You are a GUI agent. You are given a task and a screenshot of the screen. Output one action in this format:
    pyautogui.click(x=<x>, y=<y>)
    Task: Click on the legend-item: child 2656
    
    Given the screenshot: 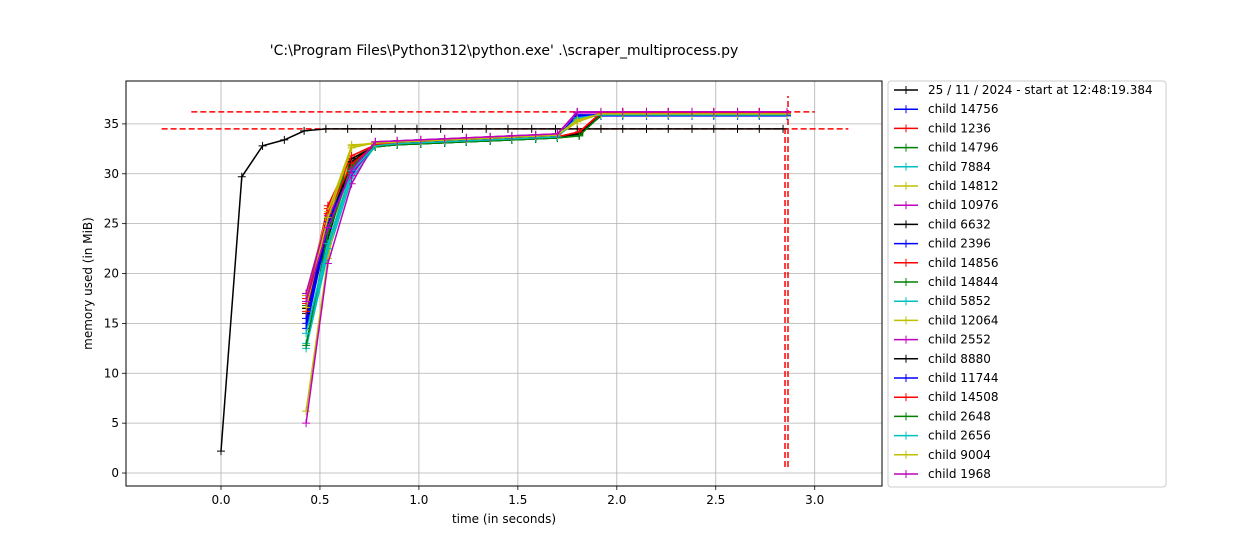 What is the action you would take?
    pyautogui.click(x=942, y=436)
    